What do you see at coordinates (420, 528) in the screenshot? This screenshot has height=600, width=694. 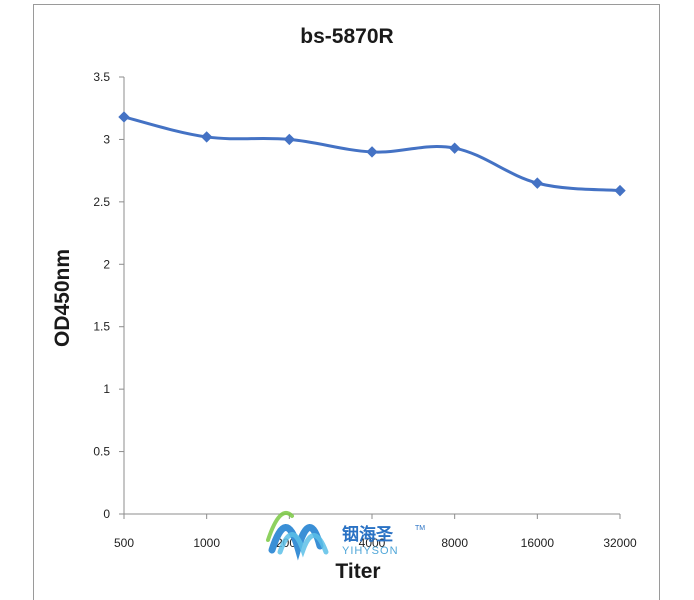 I see `watermark-tm: TM` at bounding box center [420, 528].